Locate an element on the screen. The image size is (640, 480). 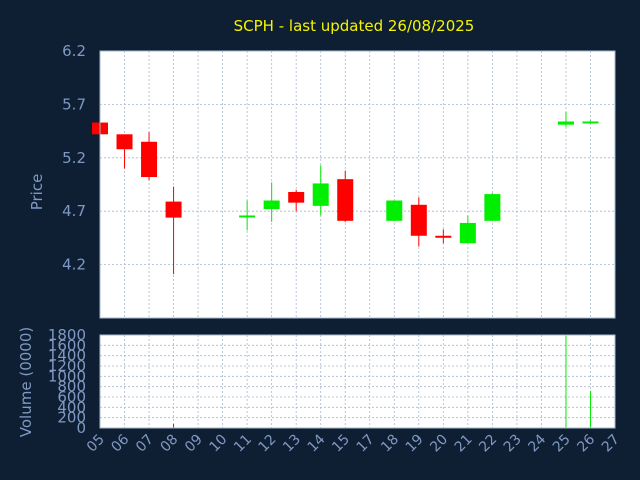
volume-axis-label: Volume (0000) is located at coordinates (26, 382).